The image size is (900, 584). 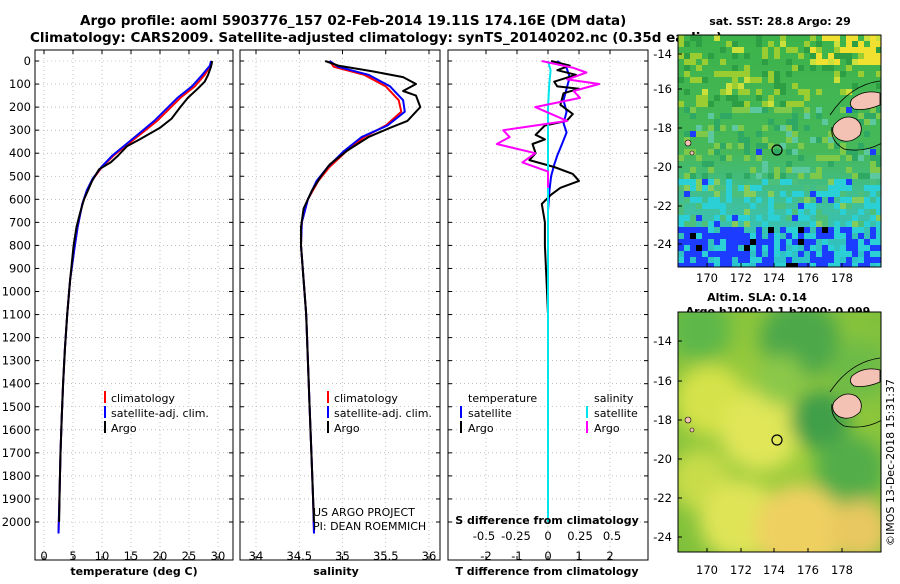 What do you see at coordinates (131, 556) in the screenshot?
I see `x-tick-label: 15` at bounding box center [131, 556].